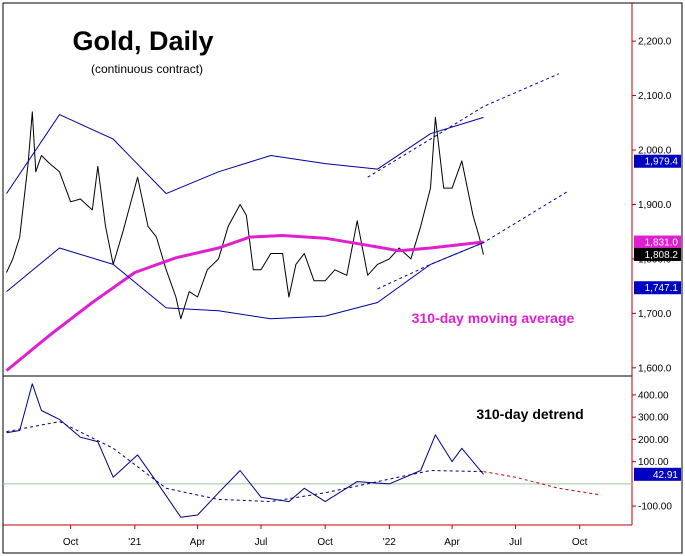  I want to click on detrend-axis-ticks: 400.00 300.00 200.00 100.00 -100.00, so click(652, 451).